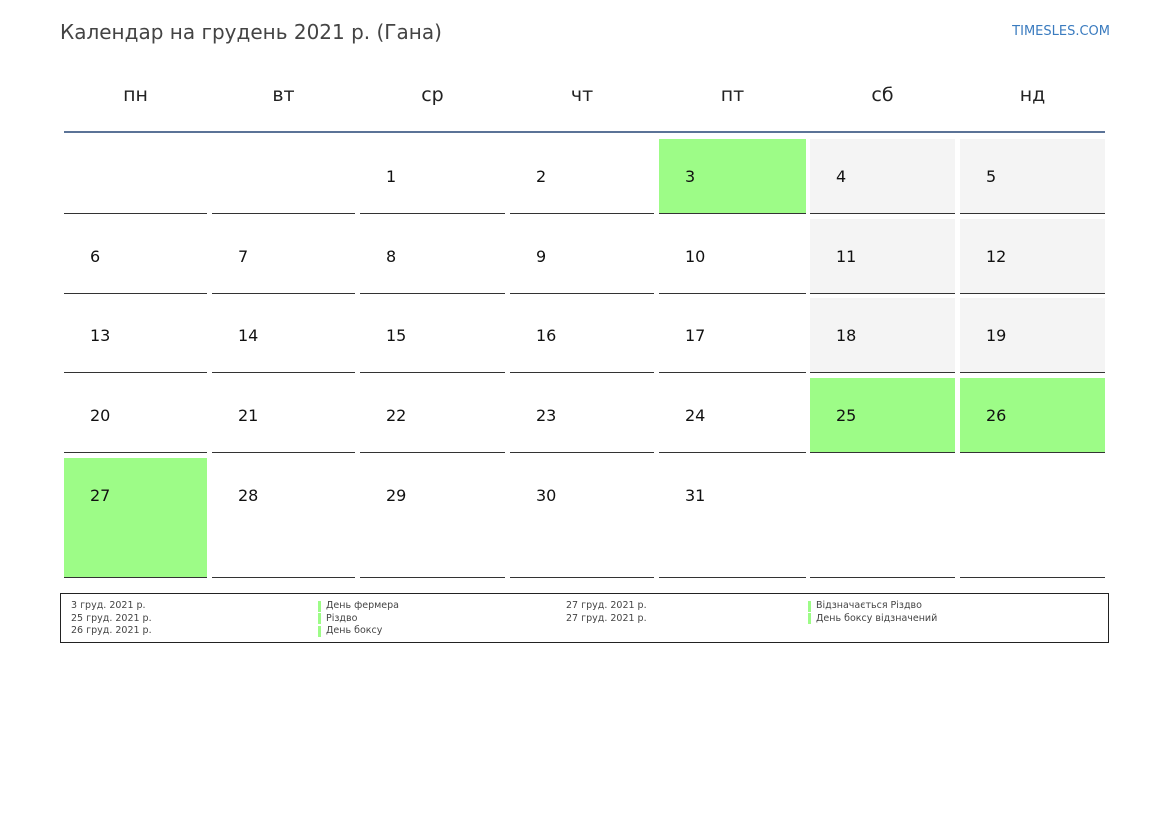 This screenshot has width=1169, height=827. Describe the element at coordinates (432, 335) in the screenshot. I see `day-cell: 15` at that location.